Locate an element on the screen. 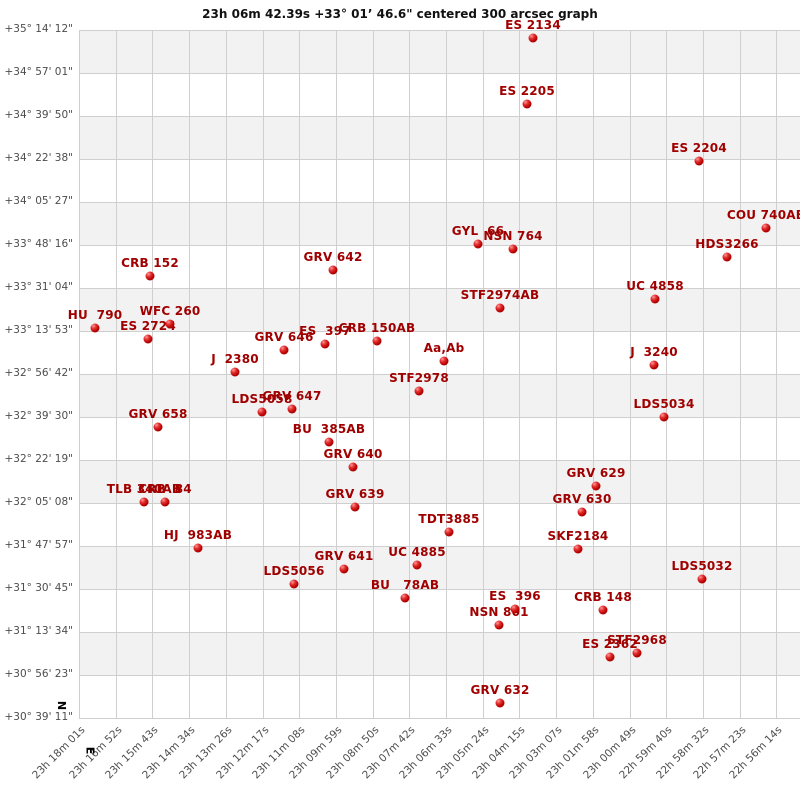  star-label: LDS5056 is located at coordinates (294, 571).